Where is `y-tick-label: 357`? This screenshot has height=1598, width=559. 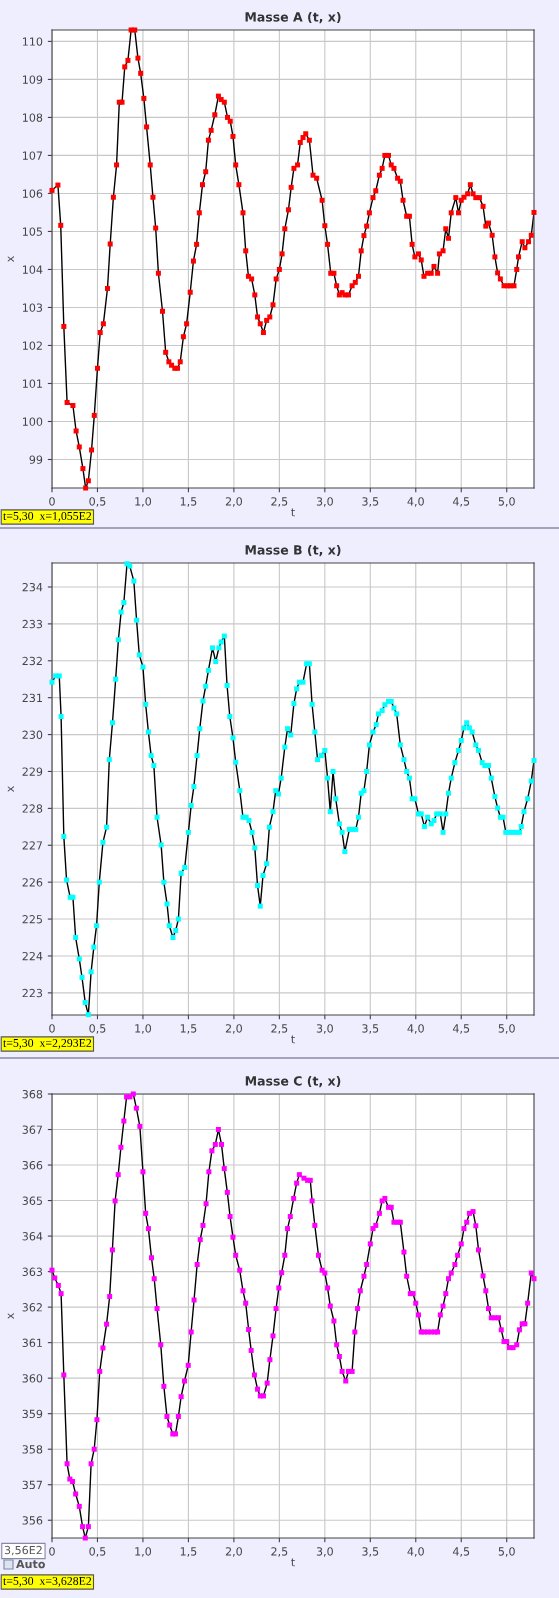 y-tick-label: 357 is located at coordinates (32, 1485).